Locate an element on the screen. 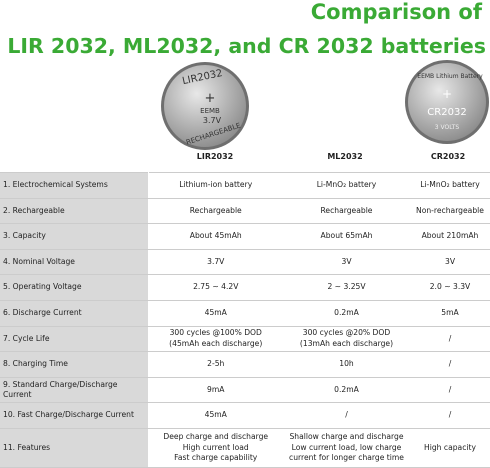  row-label: 10. Fast Charge/Discharge Current is located at coordinates (74, 415).